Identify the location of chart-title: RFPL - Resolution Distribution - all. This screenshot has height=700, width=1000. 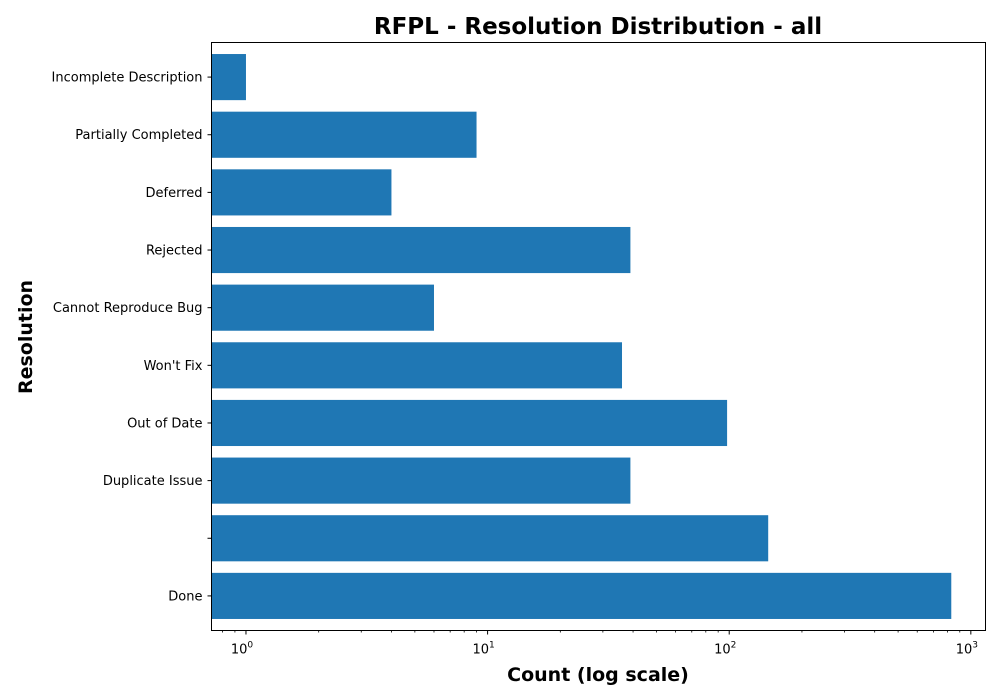
(598, 27).